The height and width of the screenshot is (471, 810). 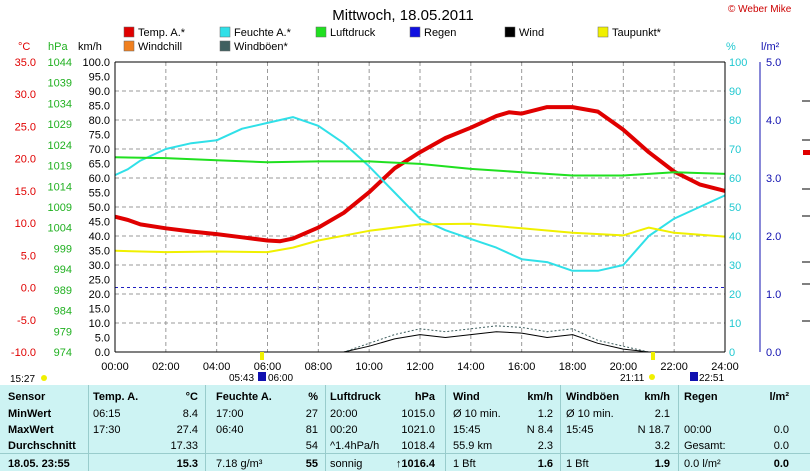 What do you see at coordinates (107, 430) in the screenshot?
I see `table-cell: 17:30` at bounding box center [107, 430].